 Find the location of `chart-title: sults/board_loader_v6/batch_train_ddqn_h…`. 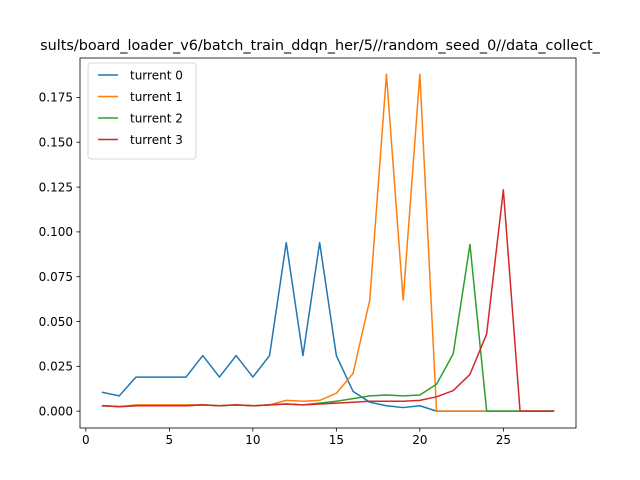

chart-title: sults/board_loader_v6/batch_train_ddqn_h… is located at coordinates (320, 46).